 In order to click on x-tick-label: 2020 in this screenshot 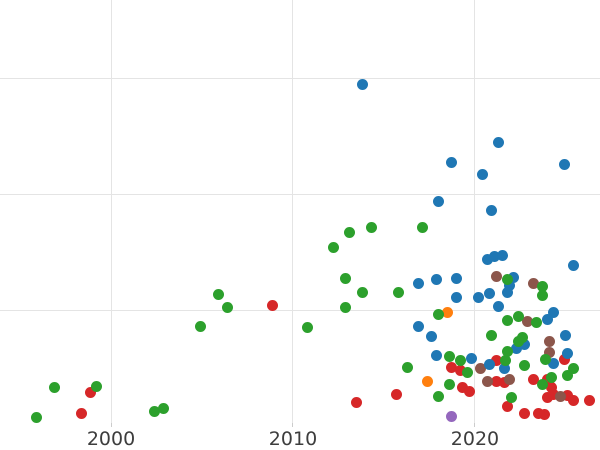, I will do `click(475, 439)`.